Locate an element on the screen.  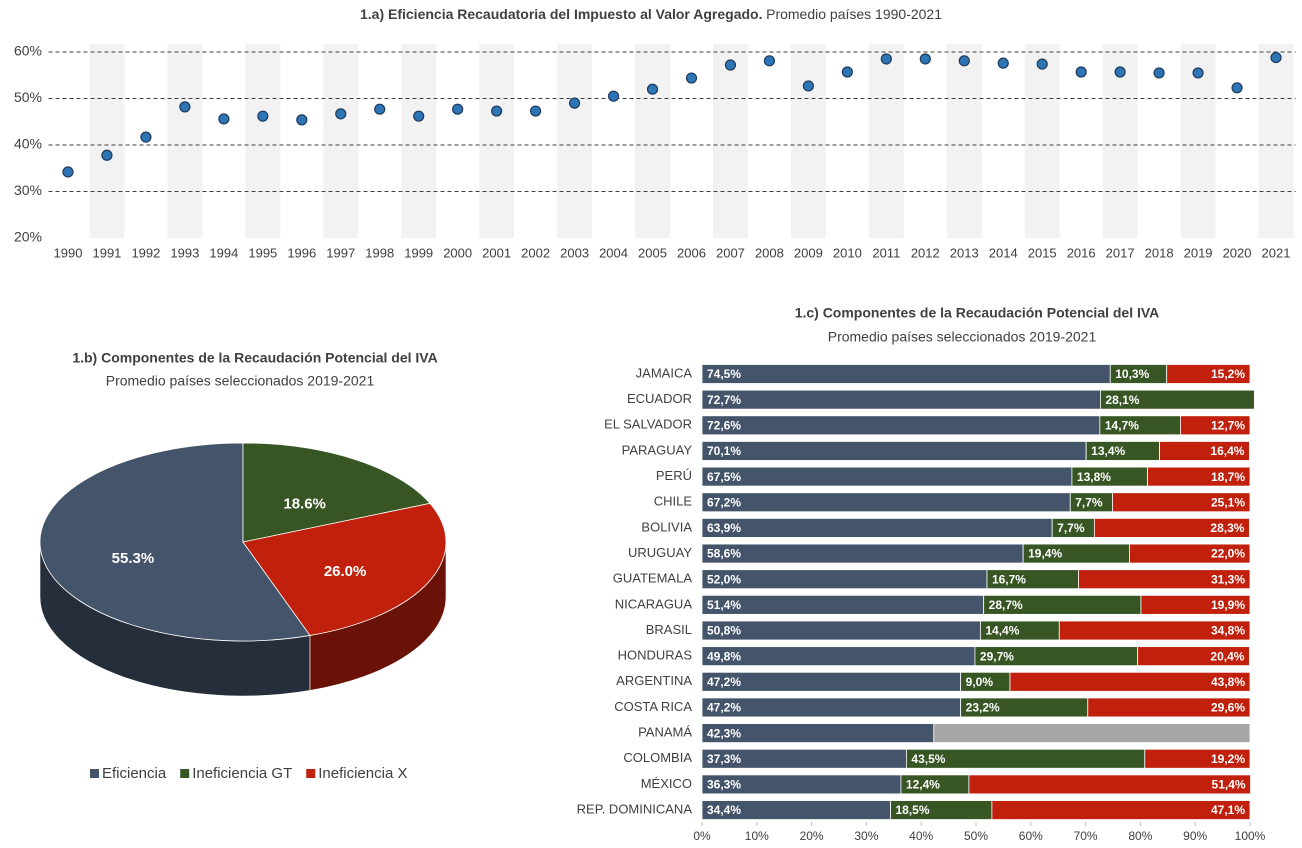
category-label: COSTA RICA is located at coordinates (653, 706).